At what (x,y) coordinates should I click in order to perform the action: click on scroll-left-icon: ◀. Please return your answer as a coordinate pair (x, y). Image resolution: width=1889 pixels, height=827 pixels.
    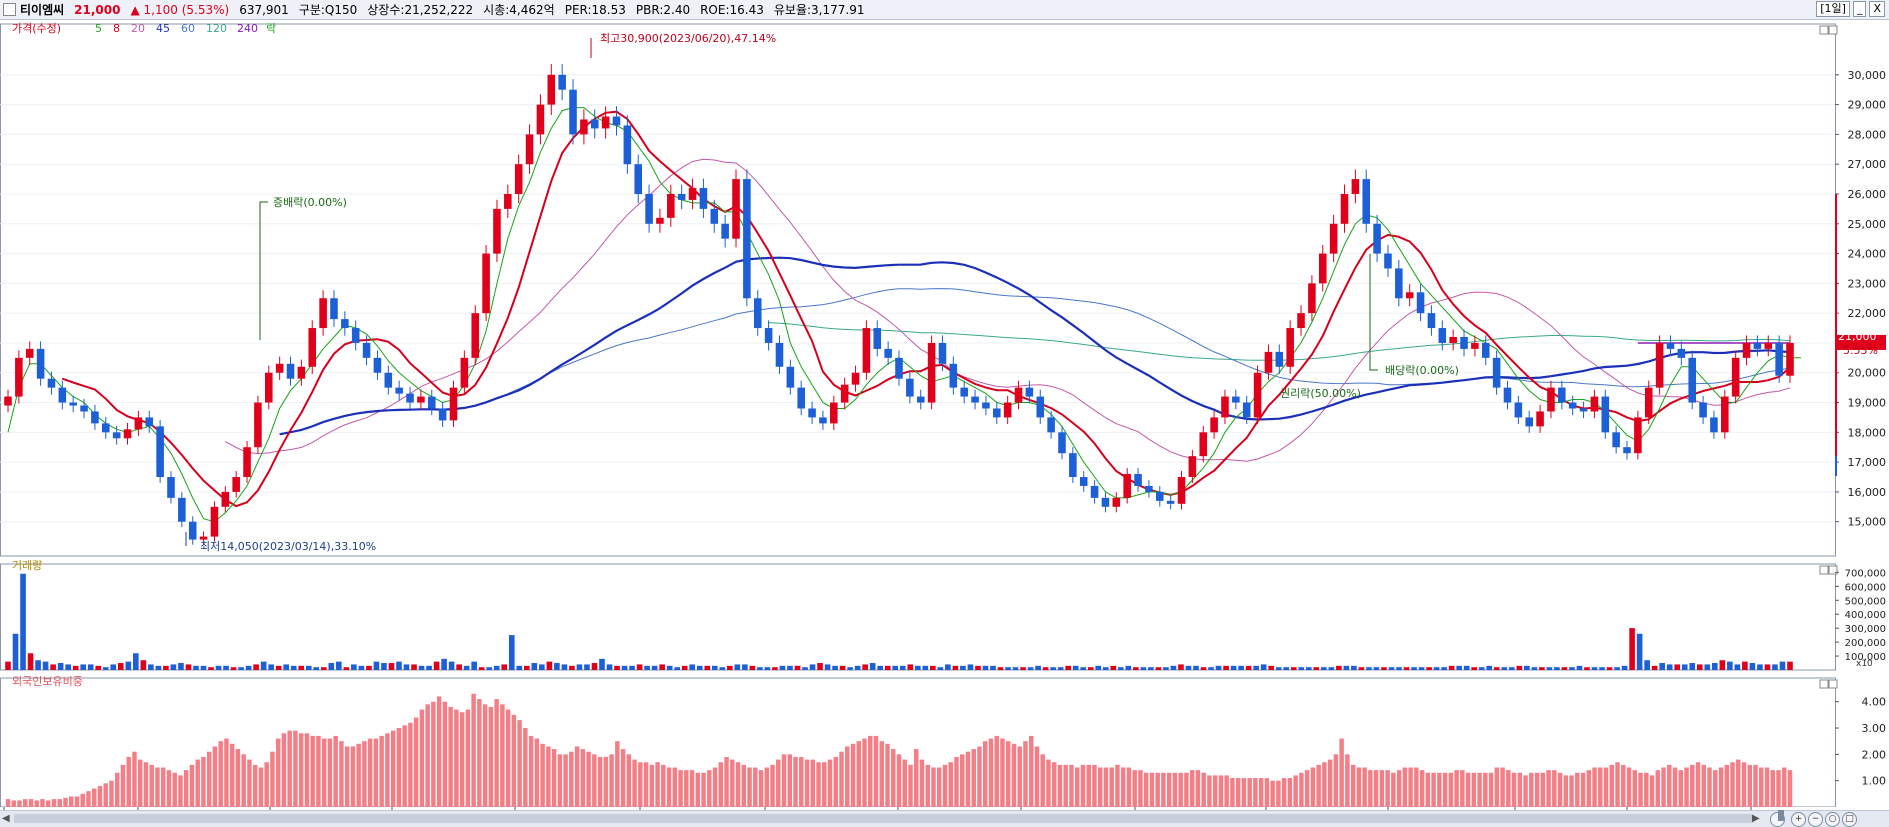
    Looking at the image, I should click on (6, 818).